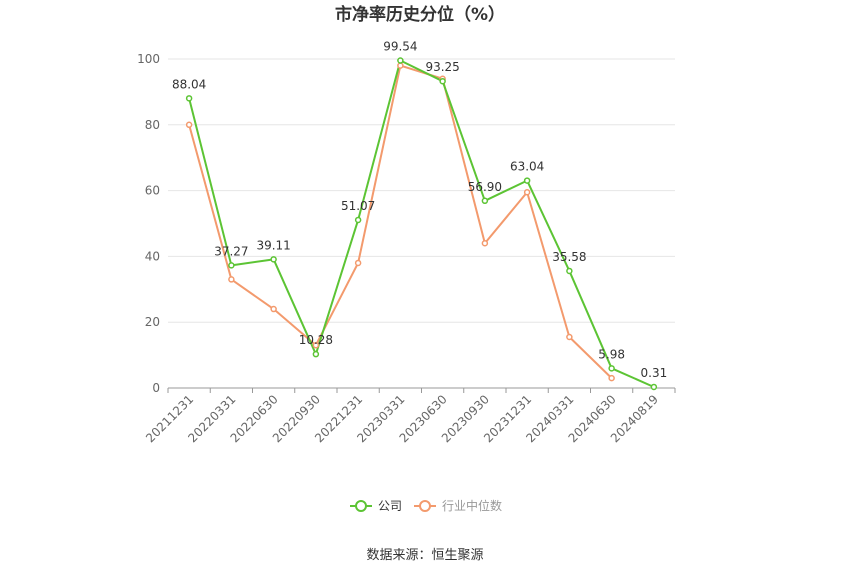 The image size is (850, 575). What do you see at coordinates (273, 245) in the screenshot?
I see `data-label: 39.11` at bounding box center [273, 245].